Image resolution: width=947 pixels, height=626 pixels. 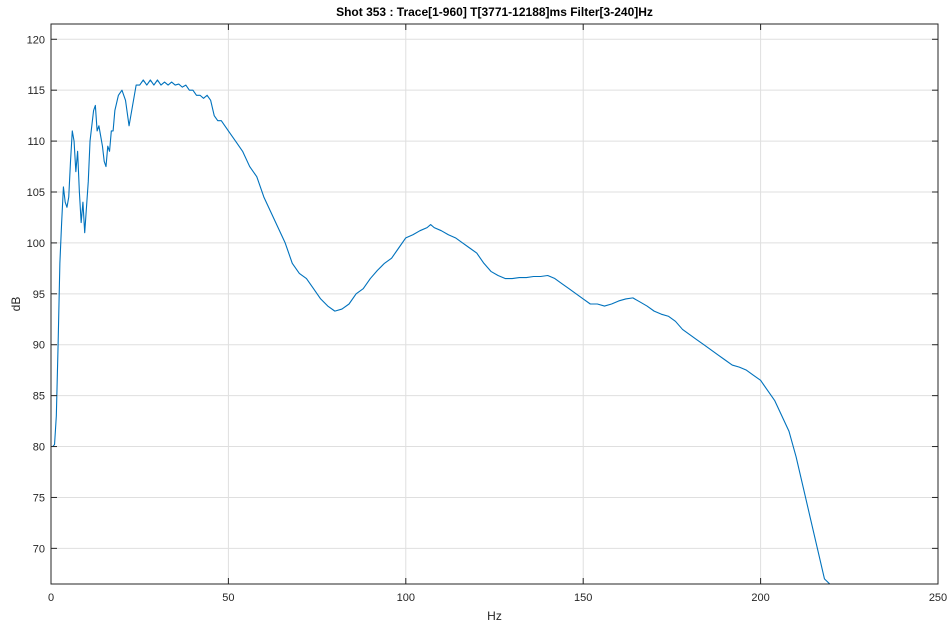 I want to click on y-tick-label: 90, so click(x=39, y=346).